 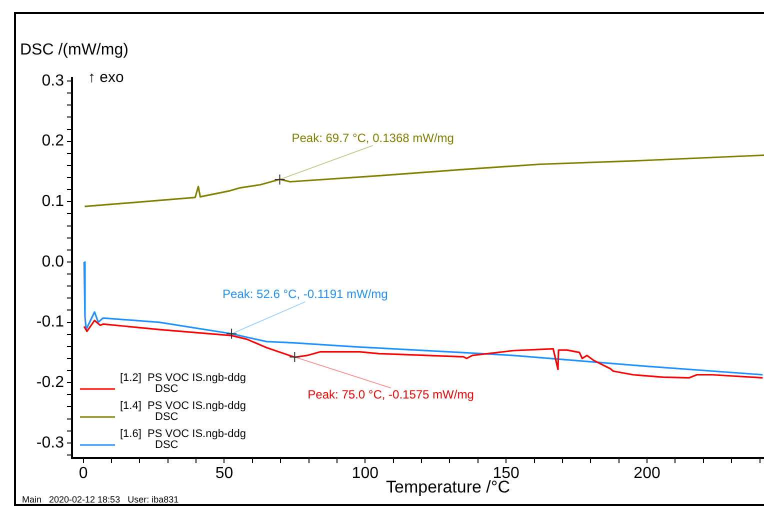 I want to click on text: Main 2020-02-12 18:53 User: iba831, so click(x=100, y=499).